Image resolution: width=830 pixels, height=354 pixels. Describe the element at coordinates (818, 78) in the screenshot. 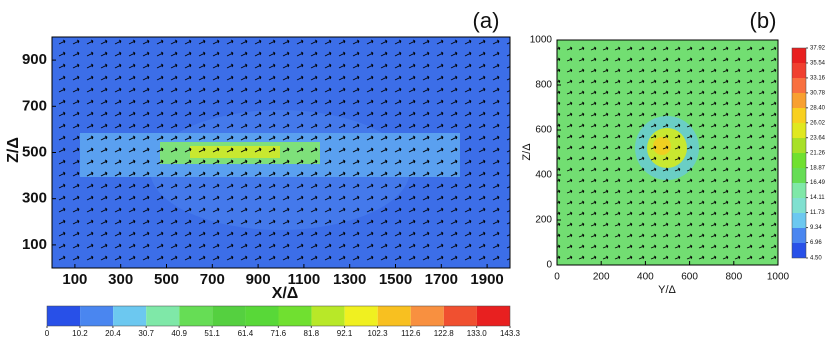

I see `colorbar-label: 33.16` at that location.